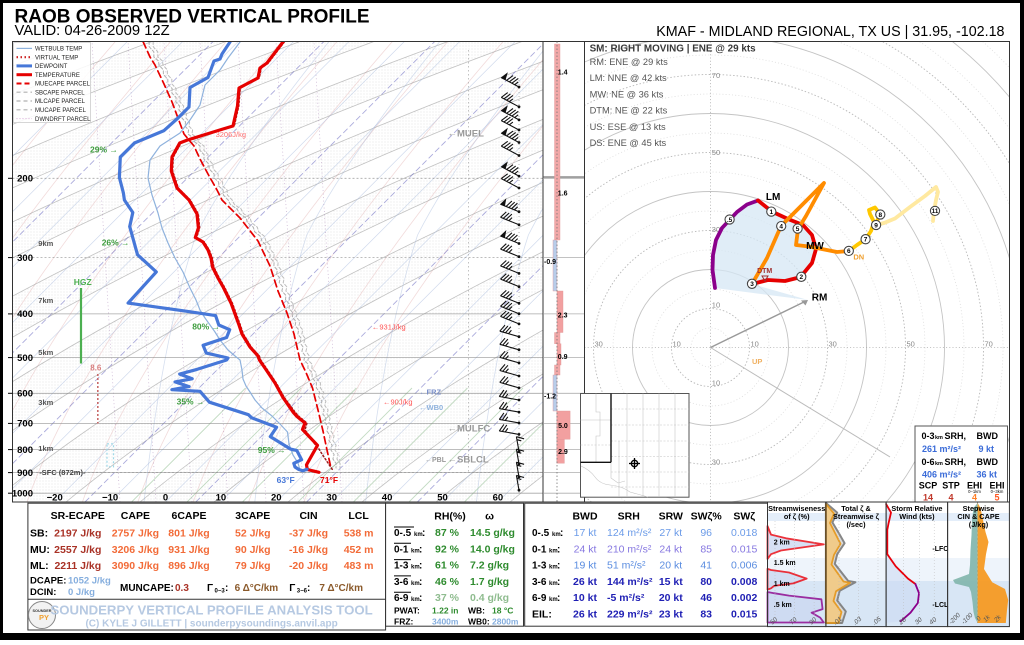 The image size is (1024, 645). Describe the element at coordinates (630, 582) in the screenshot. I see `svg-text: 144 m²/s²` at that location.